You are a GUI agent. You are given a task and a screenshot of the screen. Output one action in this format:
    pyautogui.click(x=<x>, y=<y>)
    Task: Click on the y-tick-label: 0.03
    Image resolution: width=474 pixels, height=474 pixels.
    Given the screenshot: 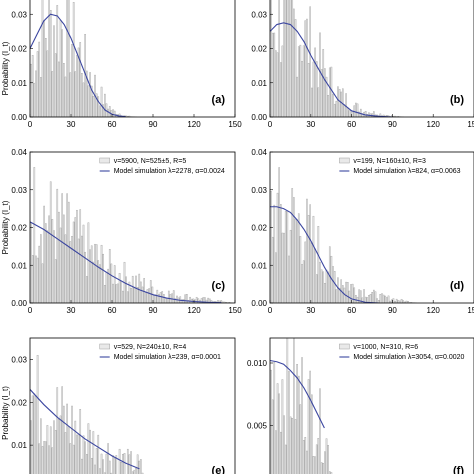 What is the action you would take?
    pyautogui.click(x=19, y=359)
    